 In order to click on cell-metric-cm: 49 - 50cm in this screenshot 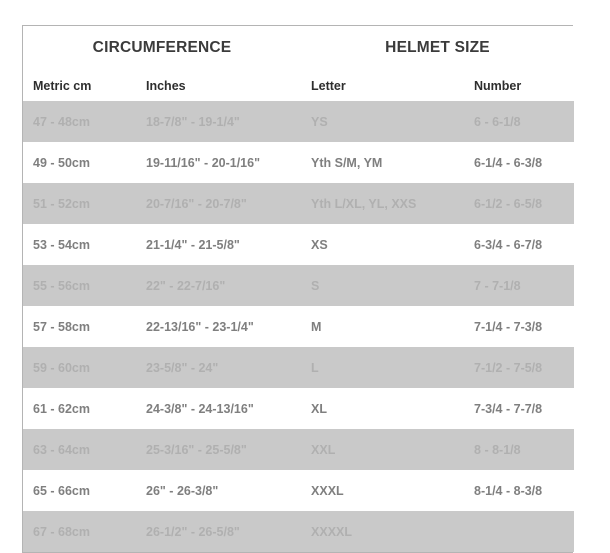, I will do `click(79, 162)`.